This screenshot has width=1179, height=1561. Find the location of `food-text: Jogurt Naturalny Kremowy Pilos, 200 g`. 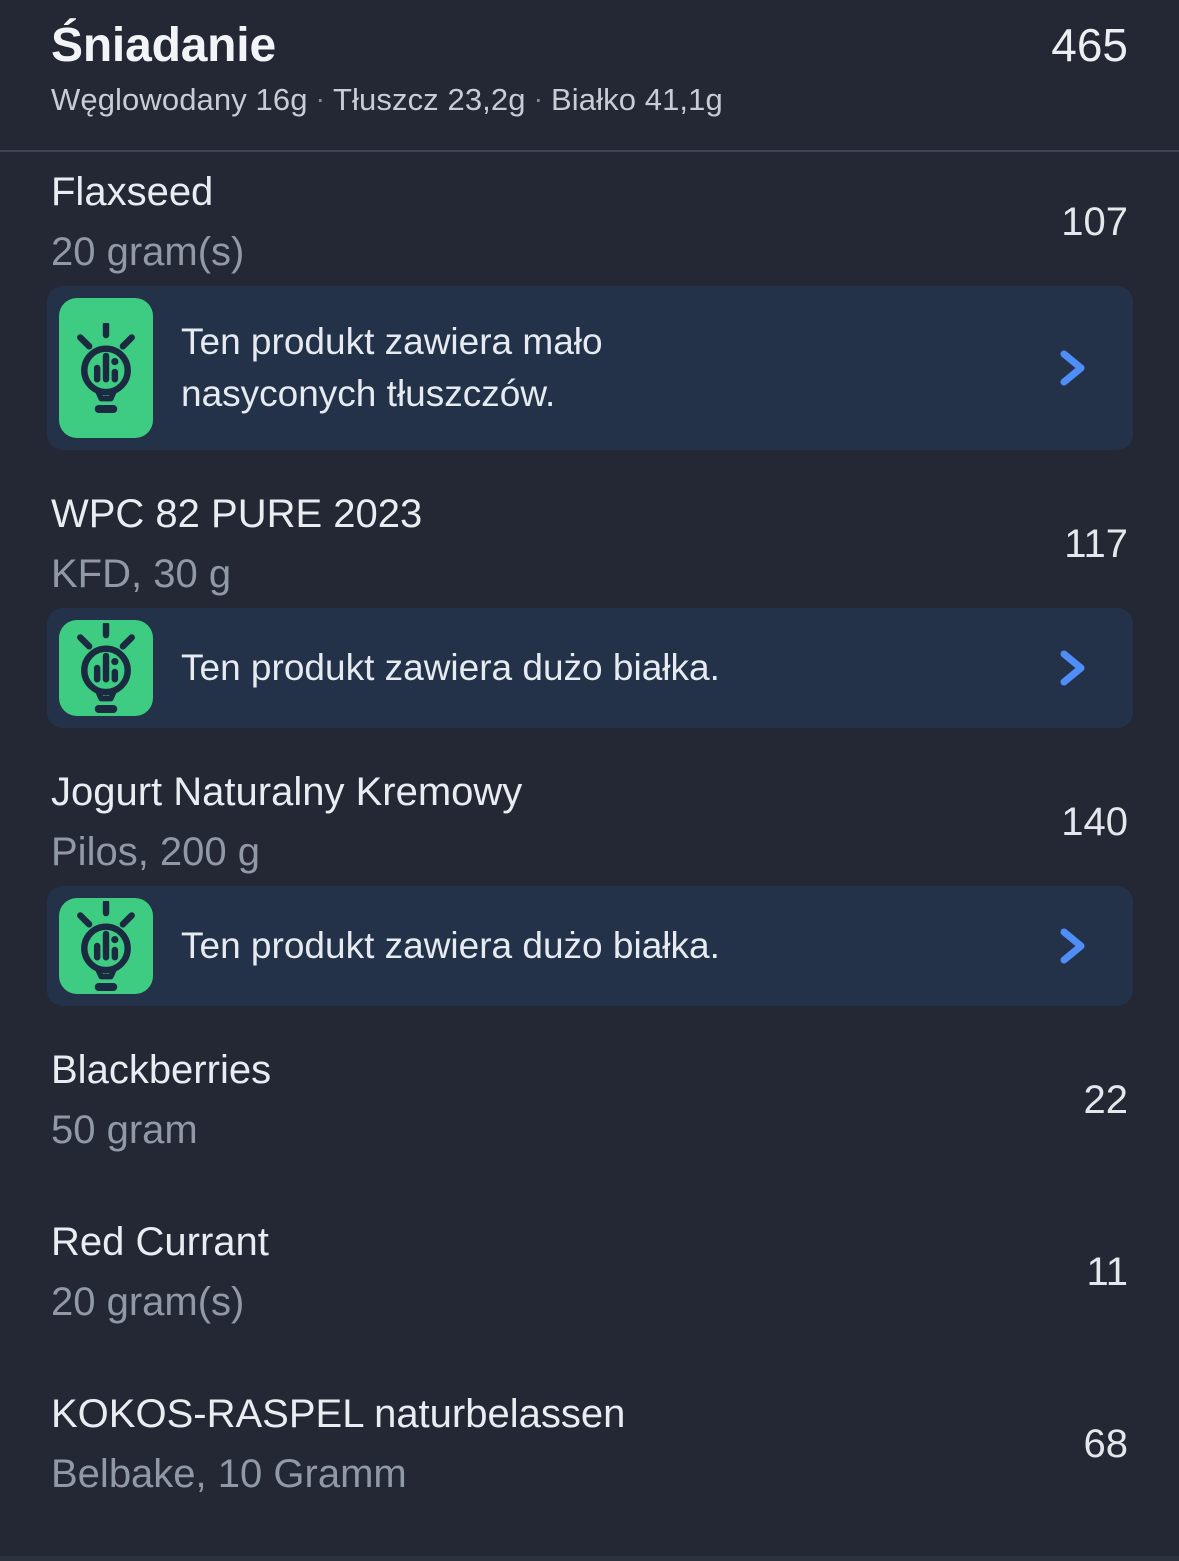

food-text: Jogurt Naturalny Kremowy Pilos, 200 g is located at coordinates (286, 822).